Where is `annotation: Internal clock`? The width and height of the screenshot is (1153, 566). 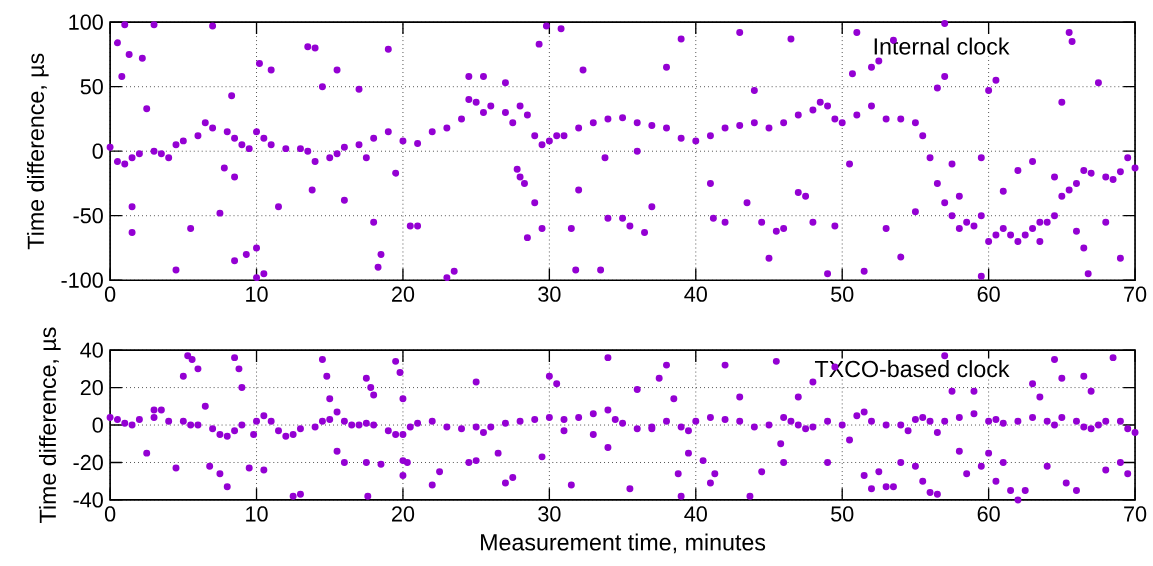
annotation: Internal clock is located at coordinates (942, 46).